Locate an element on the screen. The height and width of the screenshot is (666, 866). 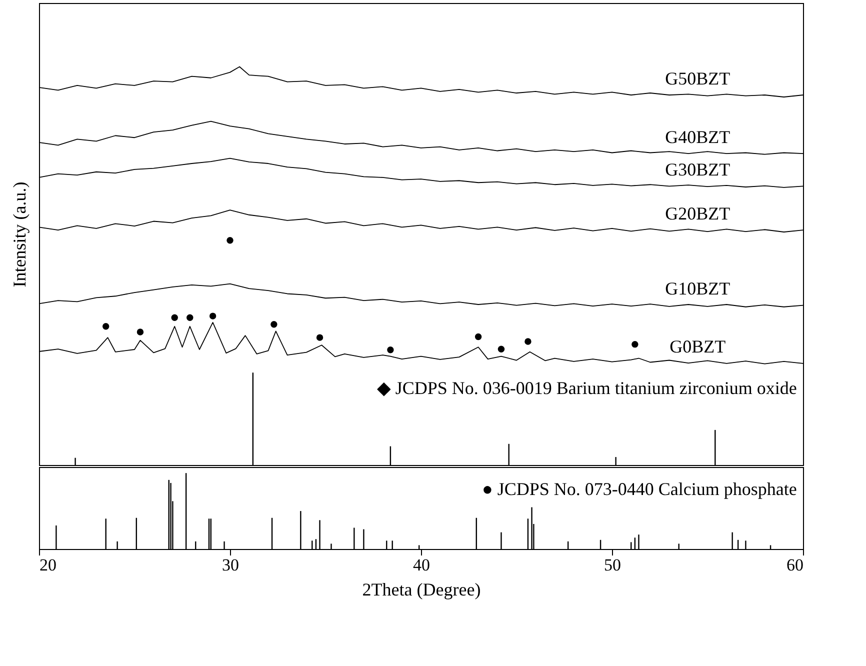
series-label: G0BZT is located at coordinates (698, 346).